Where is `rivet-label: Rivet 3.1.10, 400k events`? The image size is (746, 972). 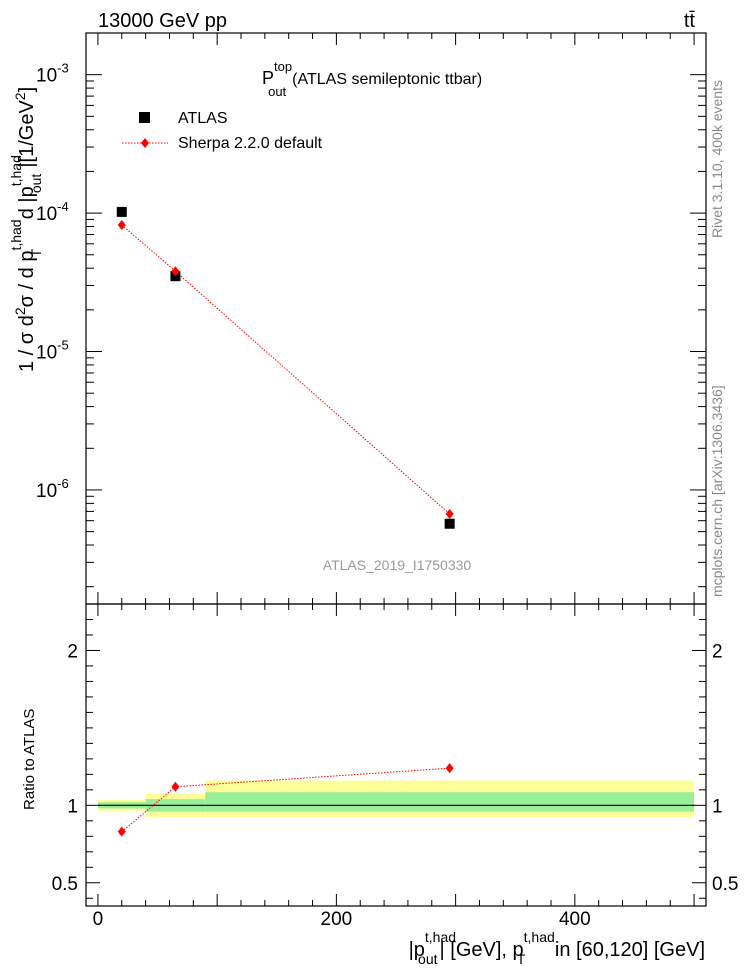 rivet-label: Rivet 3.1.10, 400k events is located at coordinates (717, 159).